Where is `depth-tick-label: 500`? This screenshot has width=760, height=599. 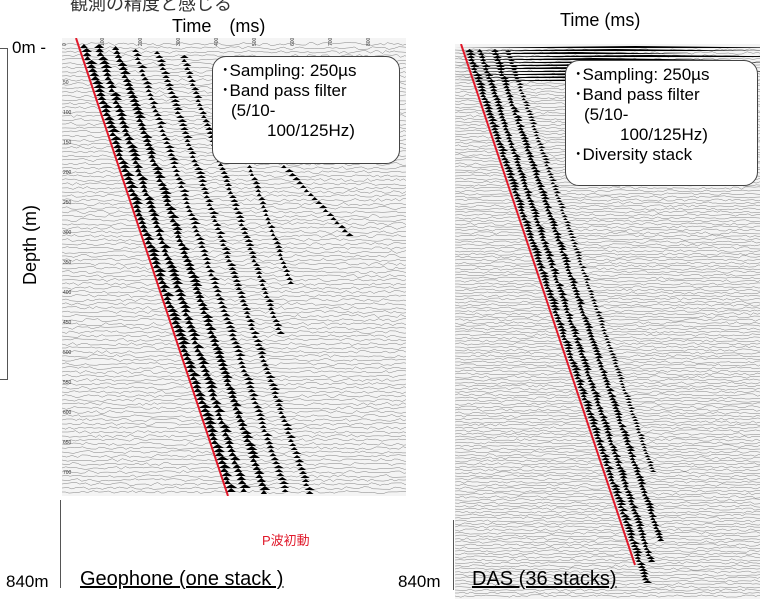 depth-tick-label: 500 is located at coordinates (67, 353).